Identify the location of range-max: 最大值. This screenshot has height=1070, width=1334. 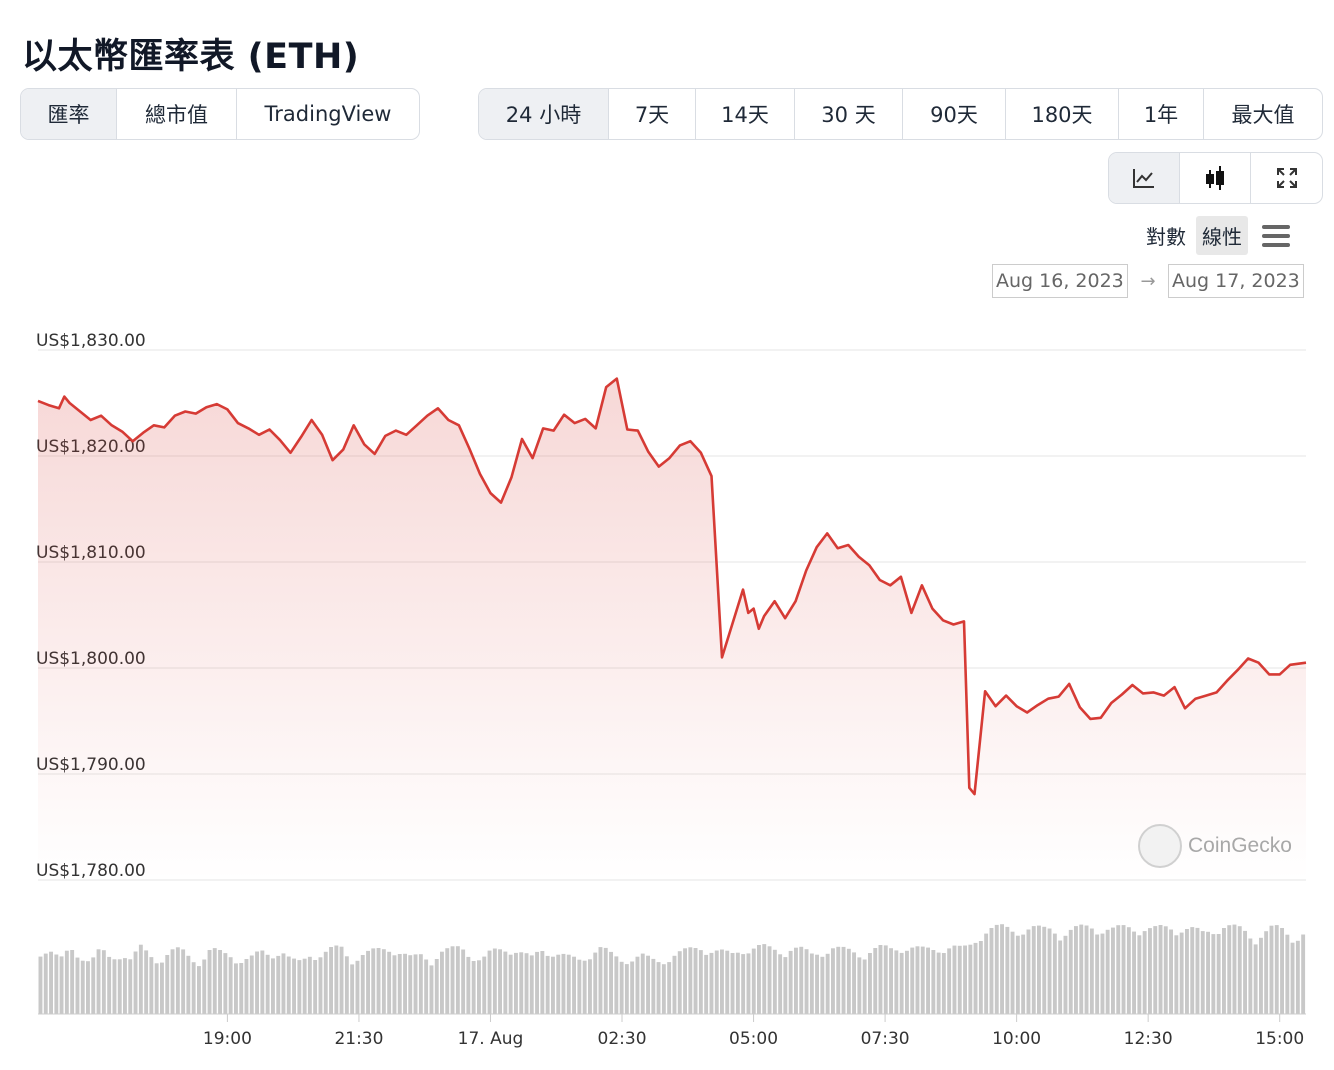
(1263, 115).